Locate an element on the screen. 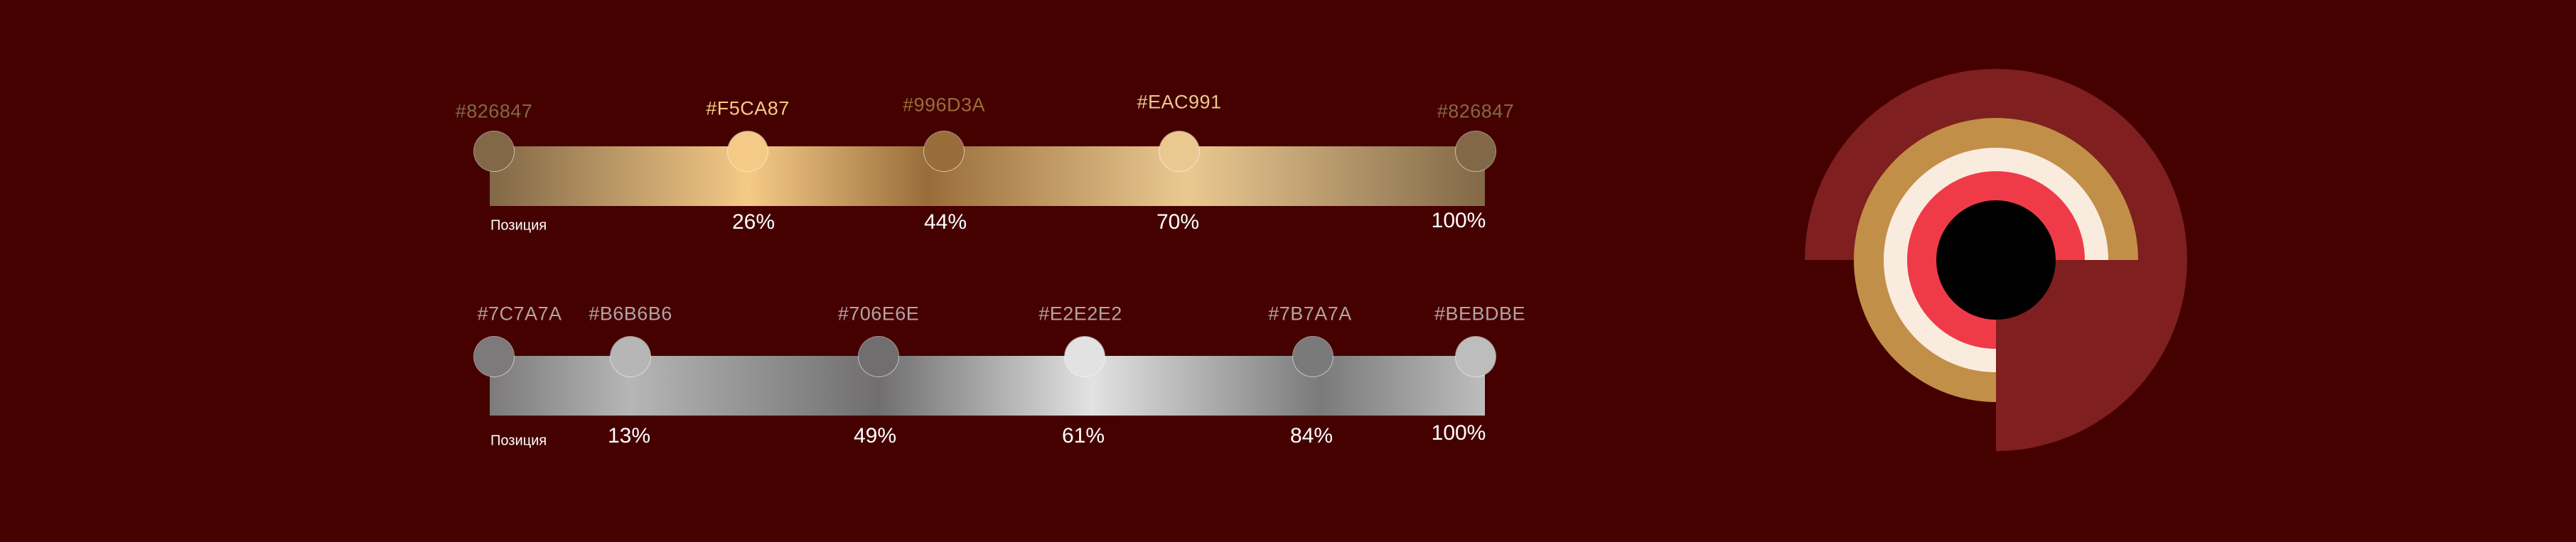 The height and width of the screenshot is (542, 2576). gold-gradient-bar is located at coordinates (987, 176).